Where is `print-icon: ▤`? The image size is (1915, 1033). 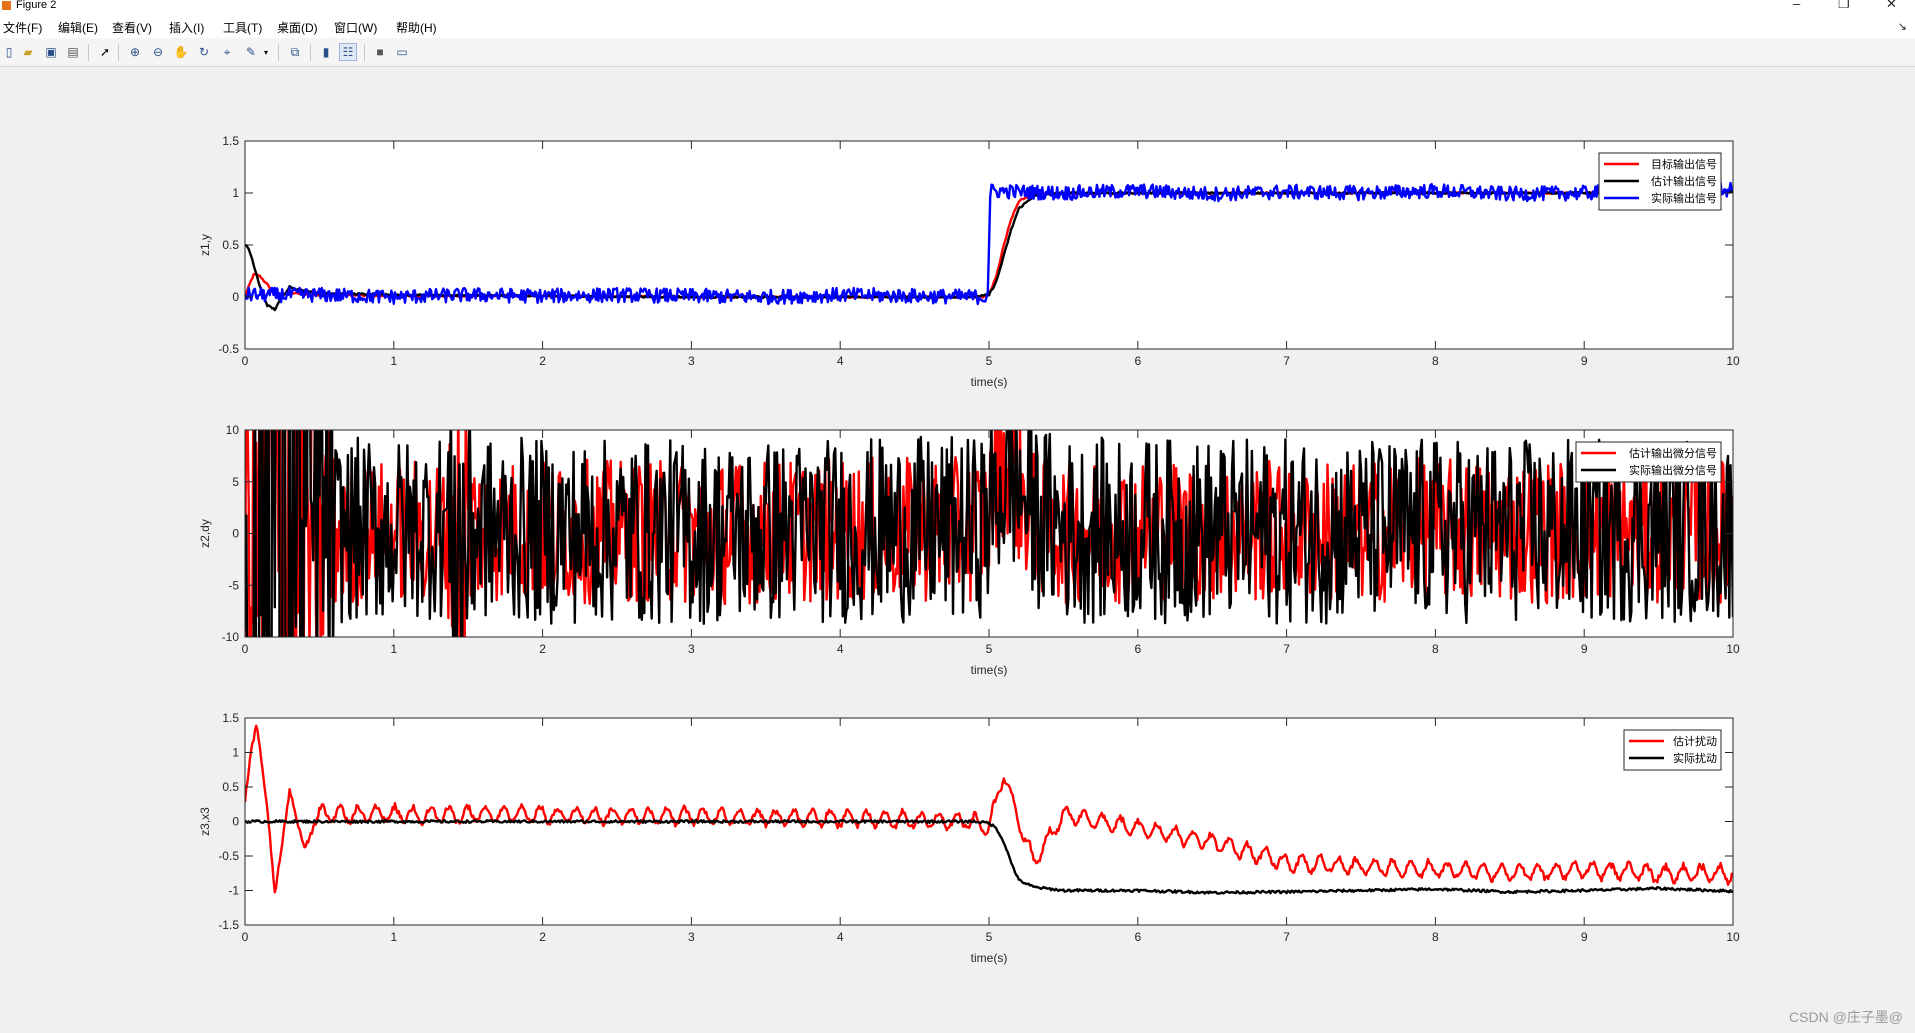
print-icon: ▤ is located at coordinates (73, 52).